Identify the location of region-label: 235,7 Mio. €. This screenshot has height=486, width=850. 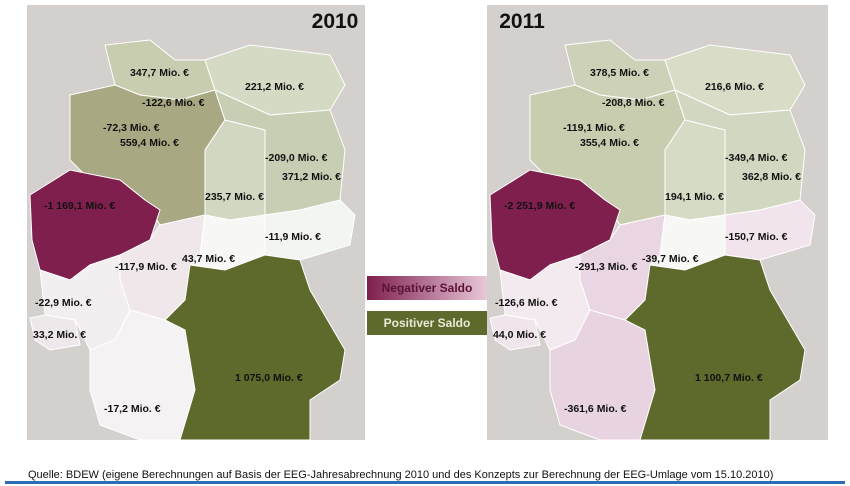
(234, 197).